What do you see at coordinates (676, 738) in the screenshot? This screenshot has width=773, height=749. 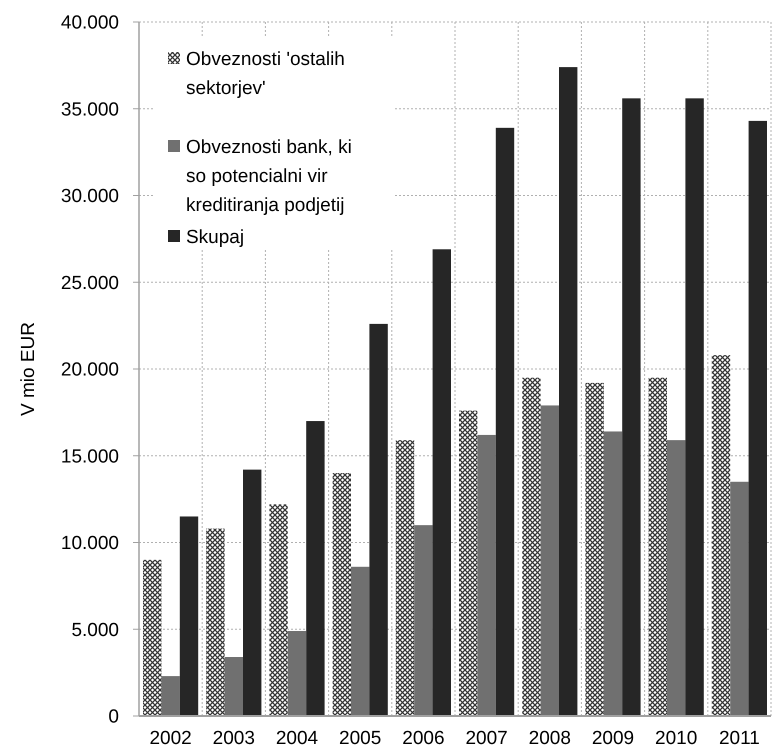 I see `x-tick-label: 2010` at bounding box center [676, 738].